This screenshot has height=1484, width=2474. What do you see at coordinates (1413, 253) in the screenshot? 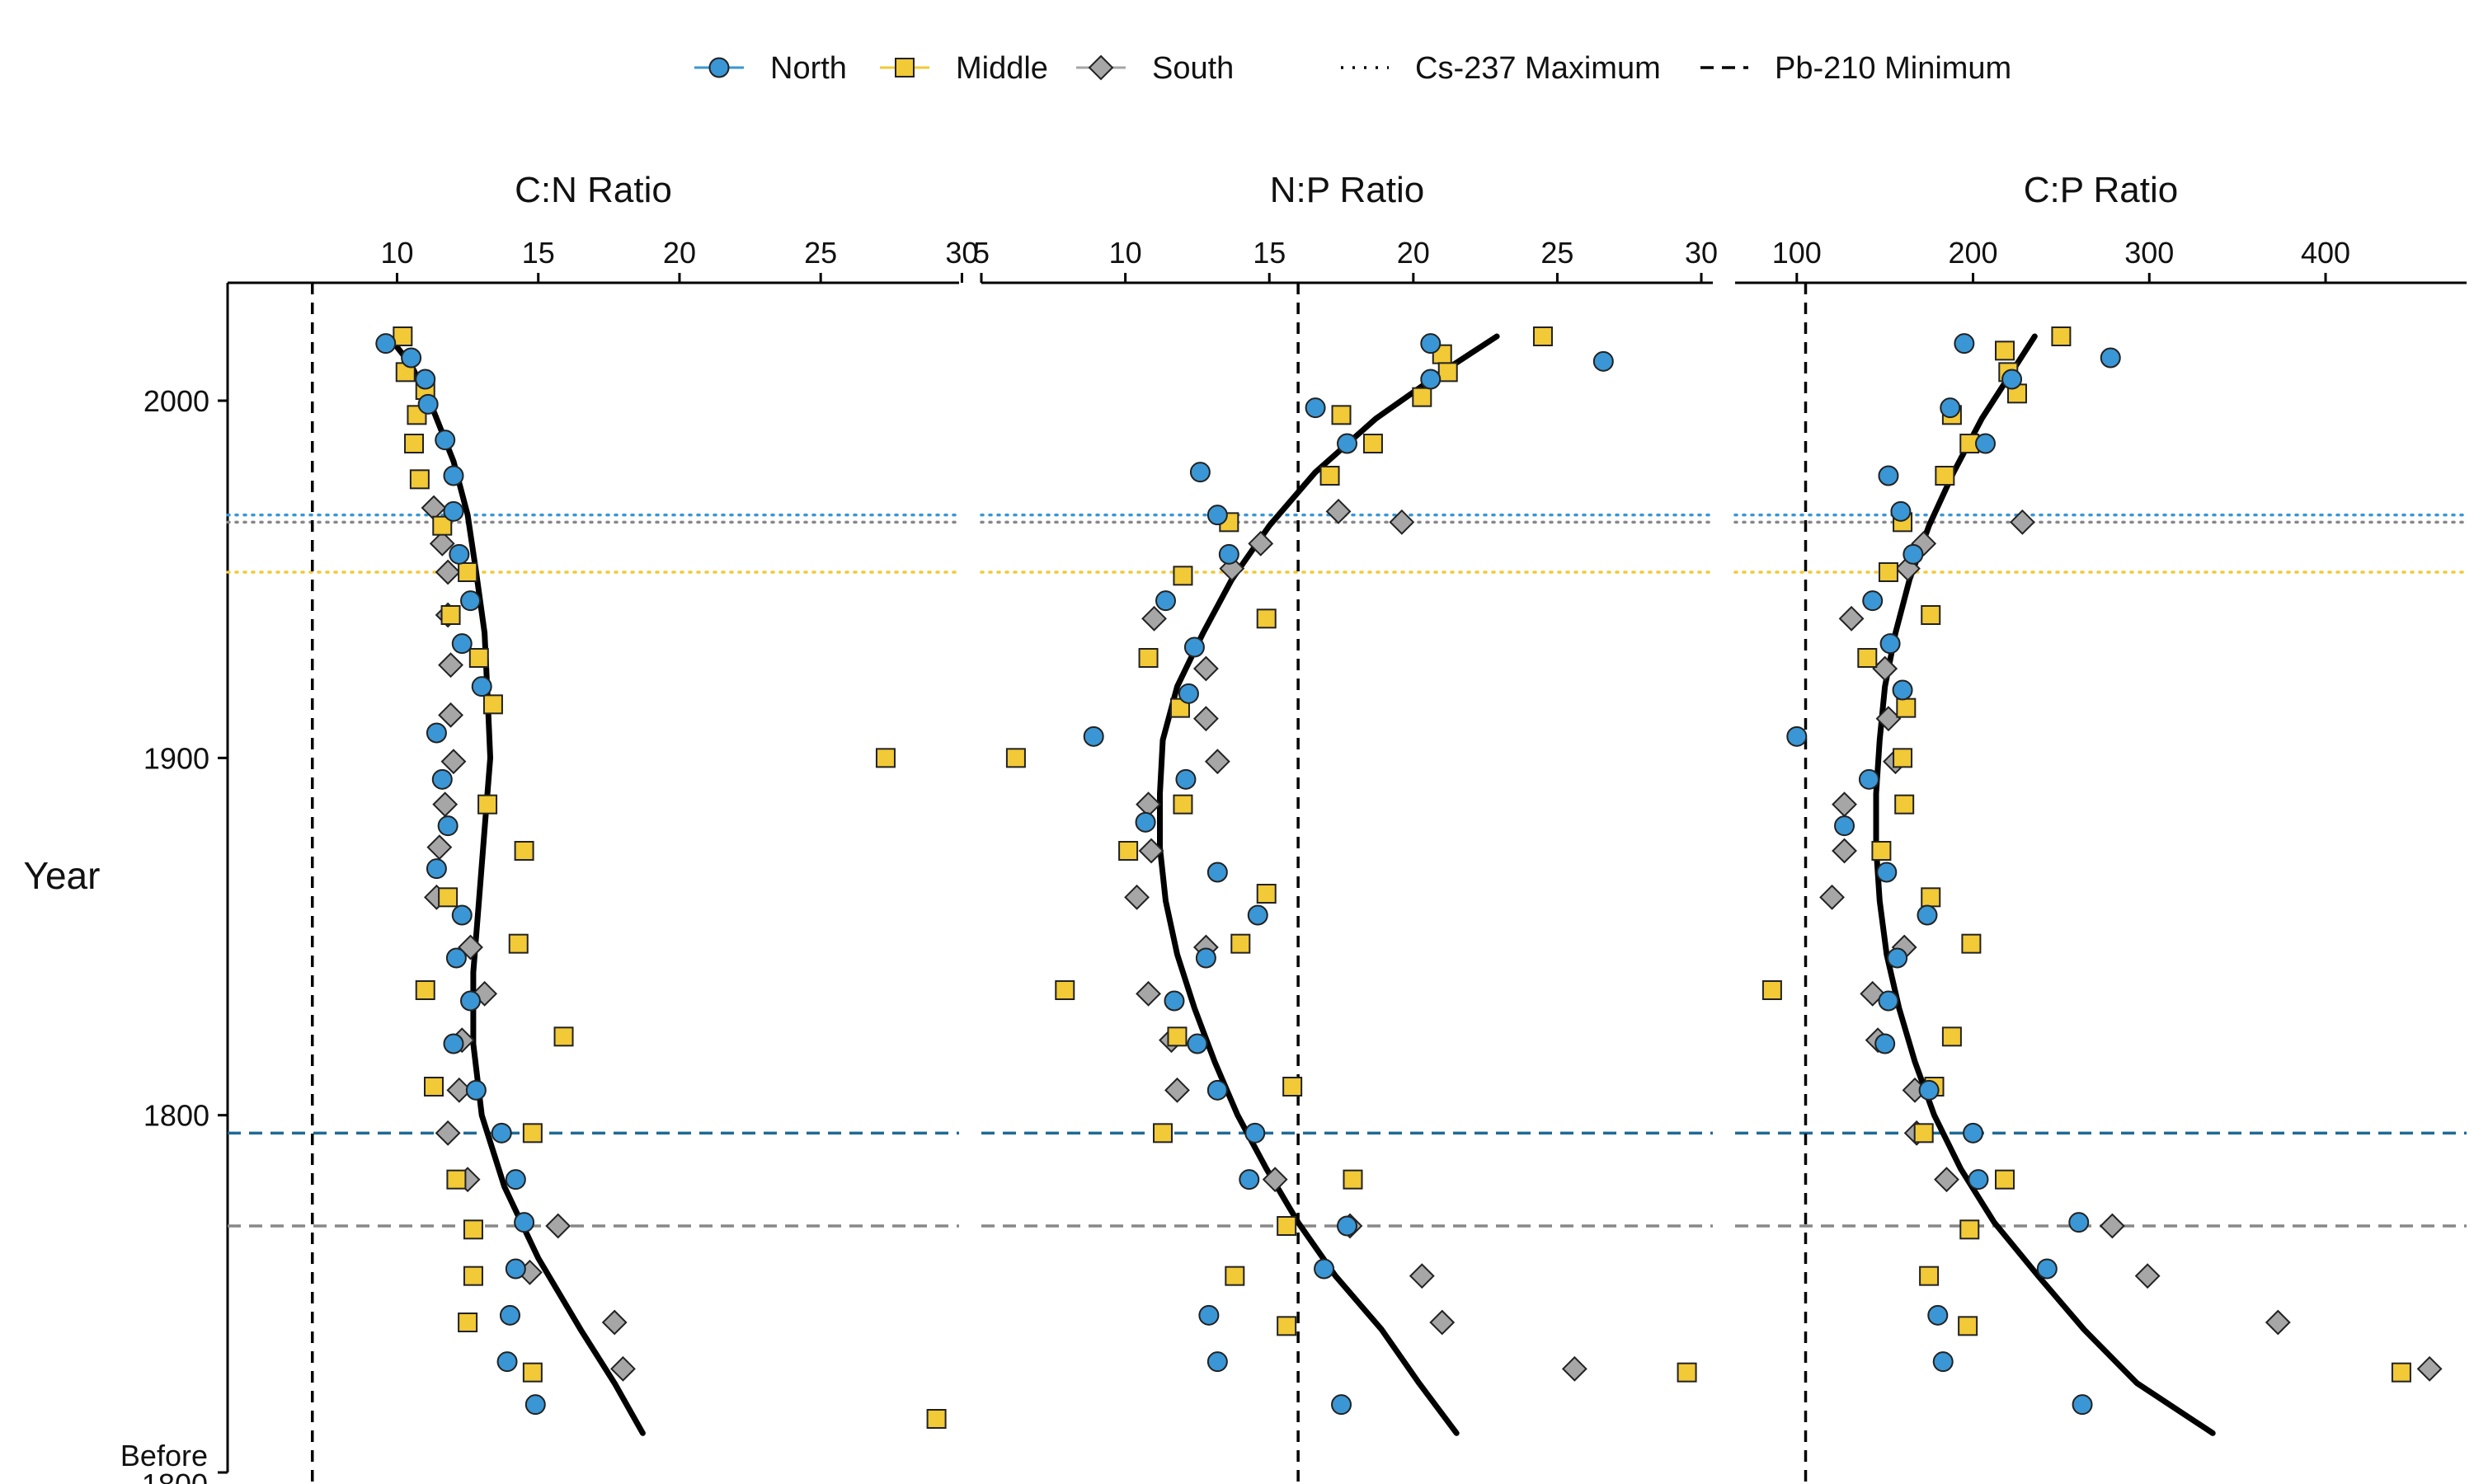
I see `x-tick-label-20: 20` at bounding box center [1413, 253].